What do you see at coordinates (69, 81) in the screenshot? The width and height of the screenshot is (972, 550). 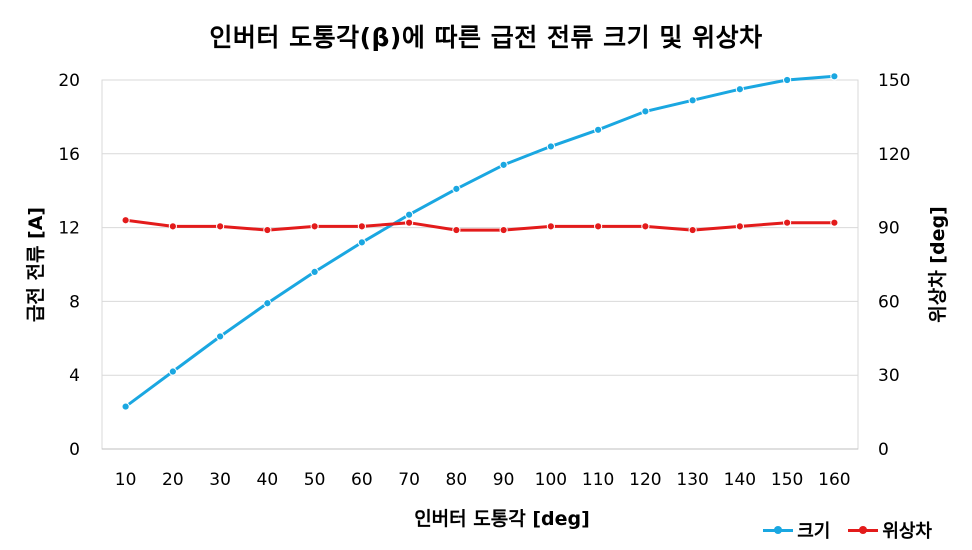 I see `y-tick-label: 20` at bounding box center [69, 81].